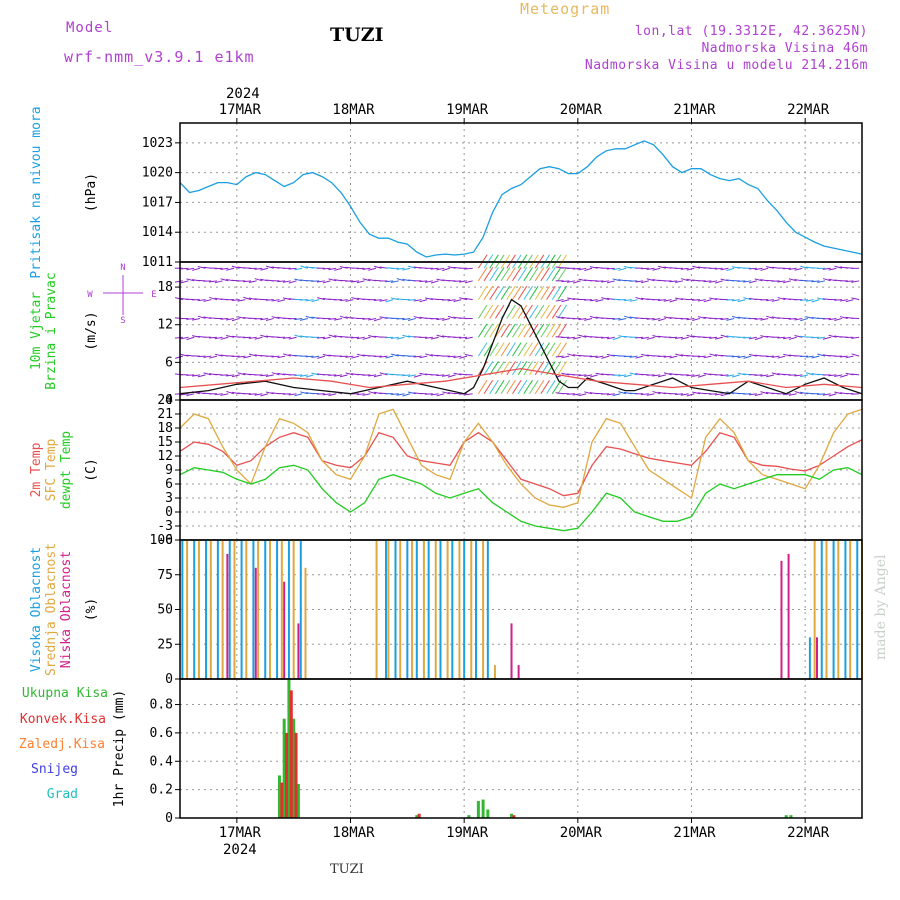 The image size is (900, 900). Describe the element at coordinates (157, 202) in the screenshot. I see `ytick-label-pressure-2: 1017` at that location.